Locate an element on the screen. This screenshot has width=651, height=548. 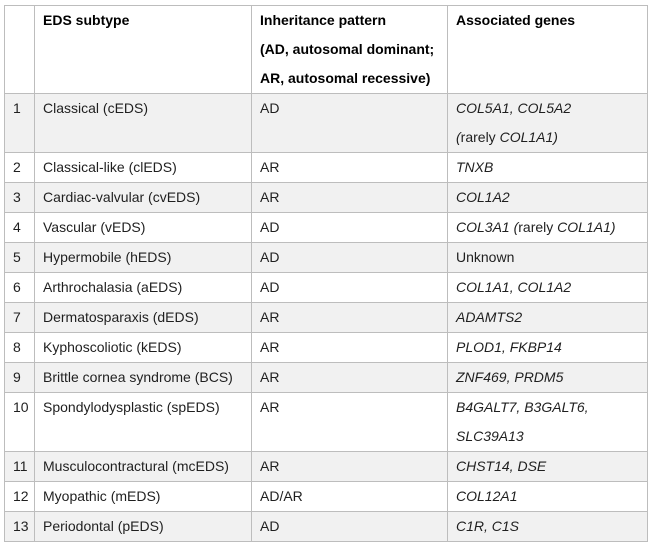
gene-text: ZNF469, PRDM5 is located at coordinates (510, 377).